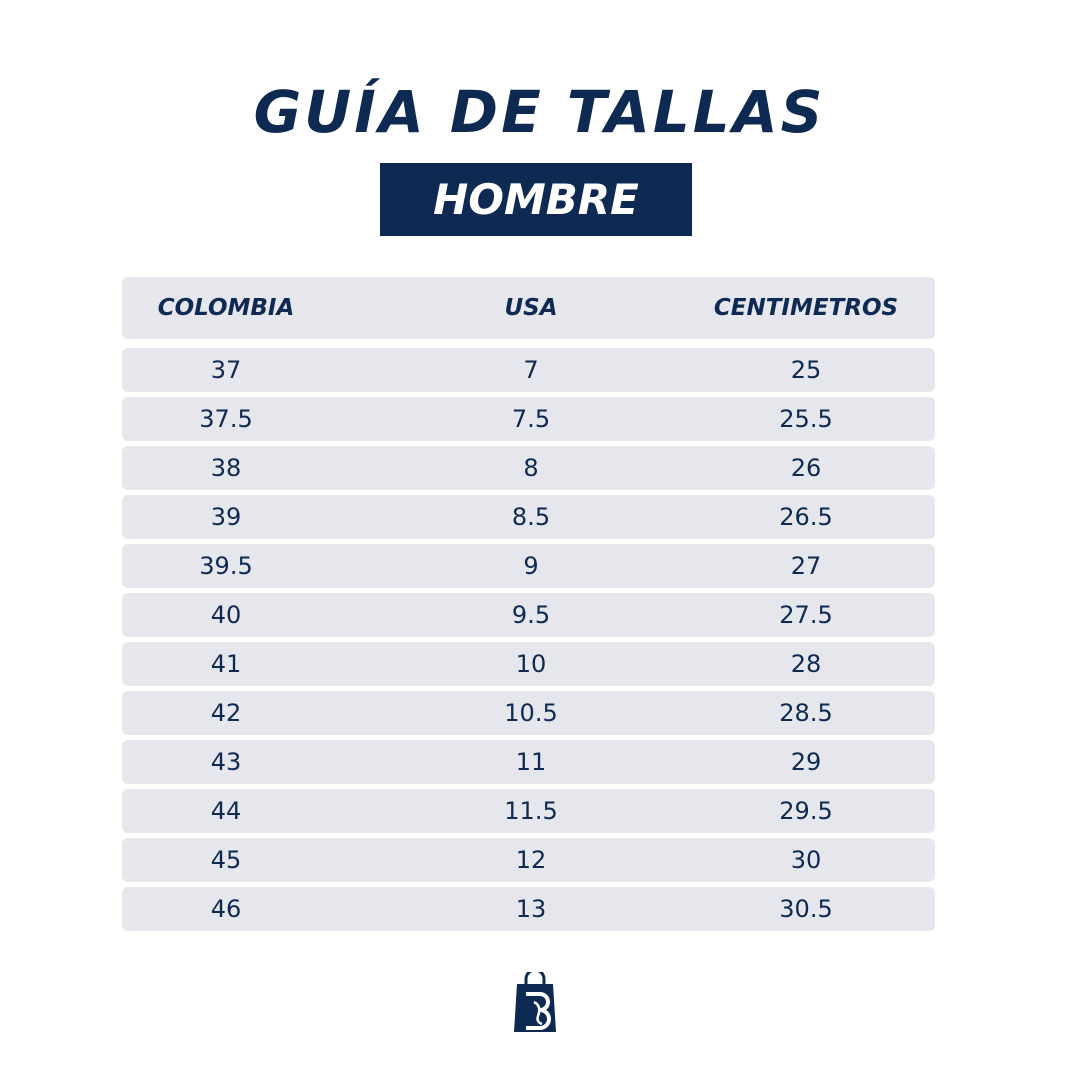 The width and height of the screenshot is (1079, 1079). I want to click on table-row: 41 10 28, so click(528, 664).